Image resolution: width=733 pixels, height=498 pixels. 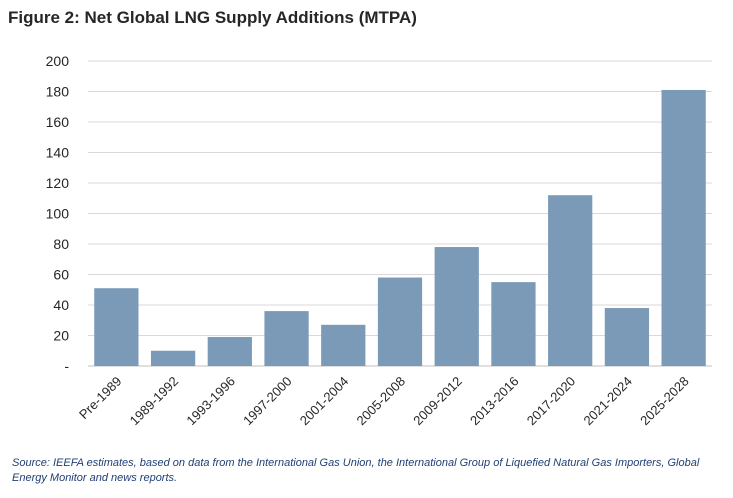 What do you see at coordinates (58, 122) in the screenshot?
I see `y-tick-label: 160` at bounding box center [58, 122].